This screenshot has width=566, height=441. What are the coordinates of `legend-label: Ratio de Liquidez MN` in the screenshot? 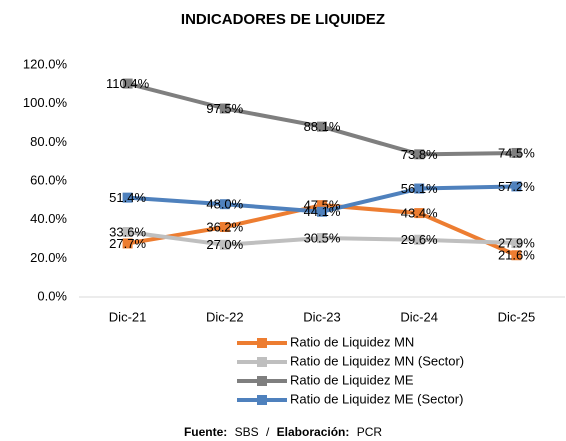 It's located at (352, 341).